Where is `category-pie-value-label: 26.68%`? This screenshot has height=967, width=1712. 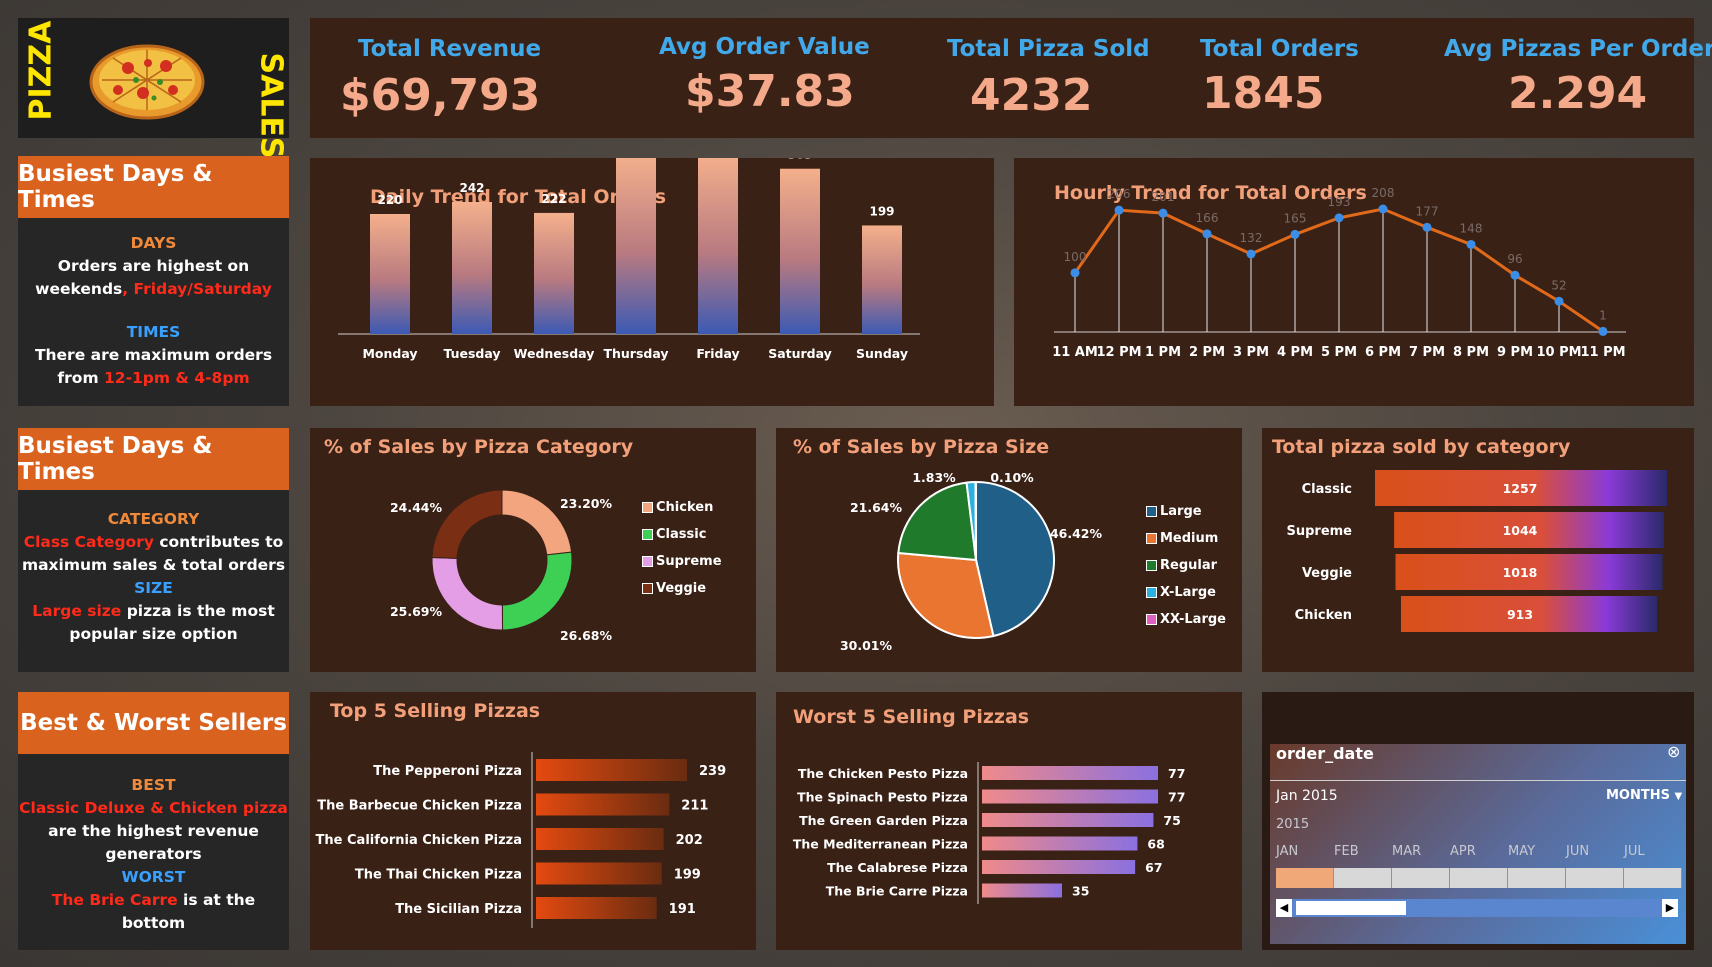
category-pie-value-label: 26.68% is located at coordinates (586, 635).